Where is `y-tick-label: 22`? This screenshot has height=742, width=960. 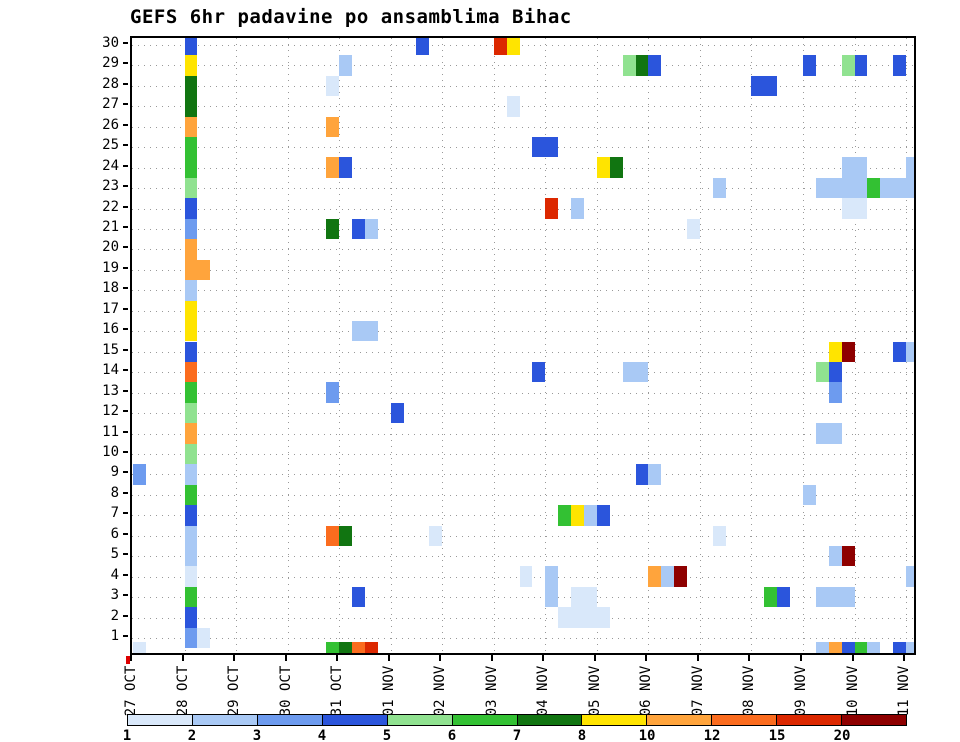
y-tick-label: 22 is located at coordinates (110, 206).